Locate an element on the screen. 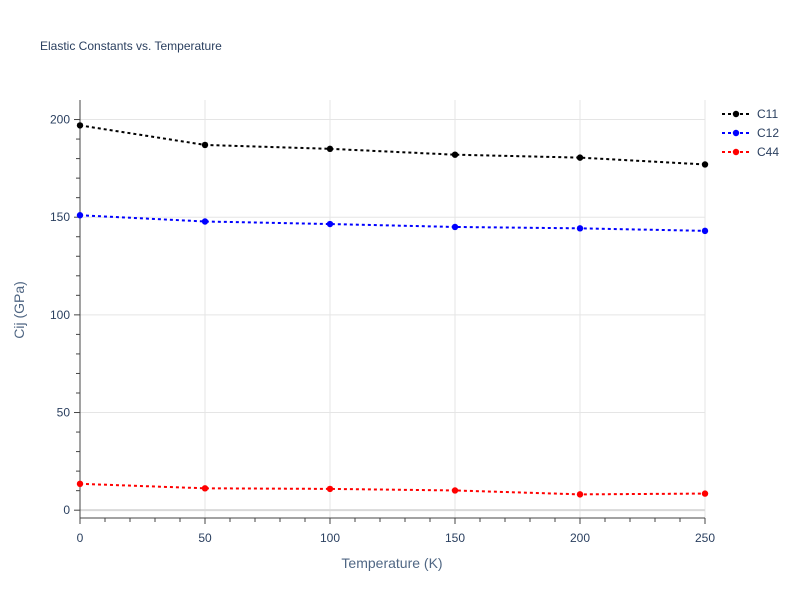 The height and width of the screenshot is (605, 800). legend-label: C11 is located at coordinates (767, 114).